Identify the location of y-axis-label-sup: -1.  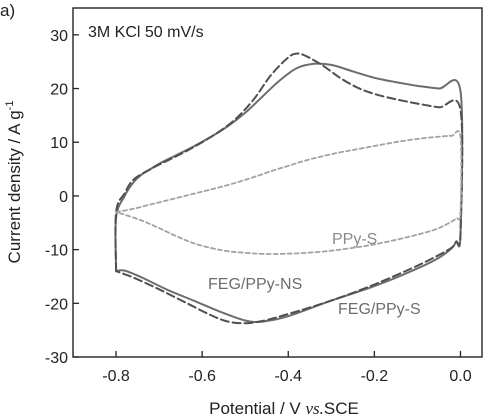
(10, 106).